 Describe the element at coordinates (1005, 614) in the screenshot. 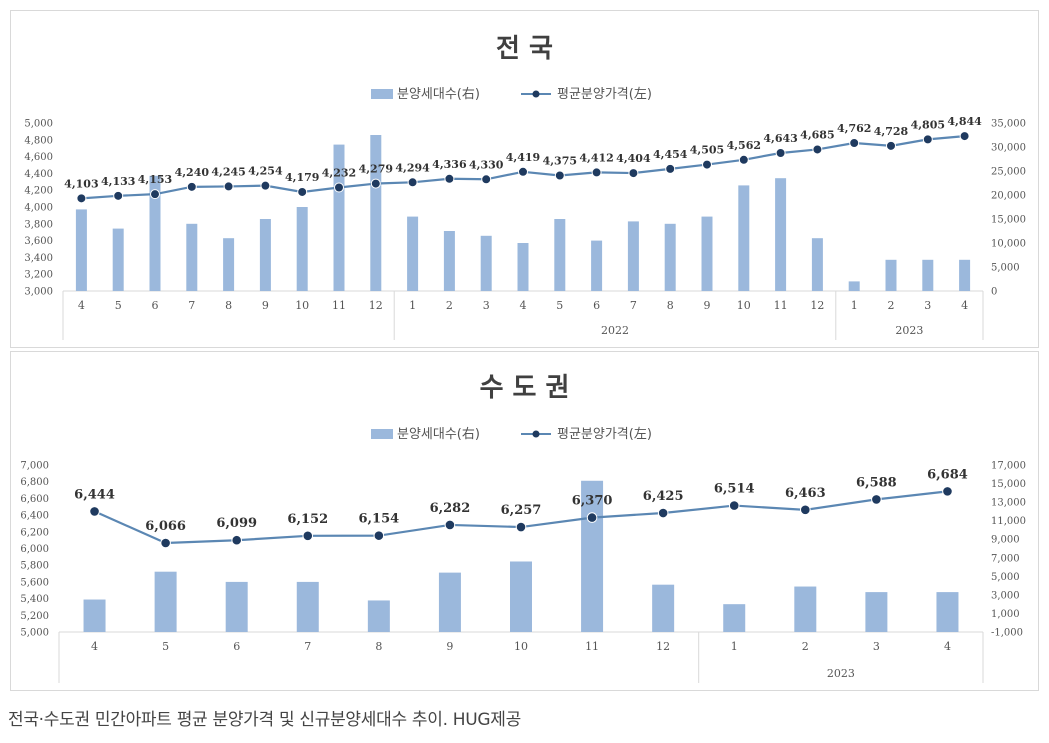

I see `right-axis-tick: 1,000` at that location.